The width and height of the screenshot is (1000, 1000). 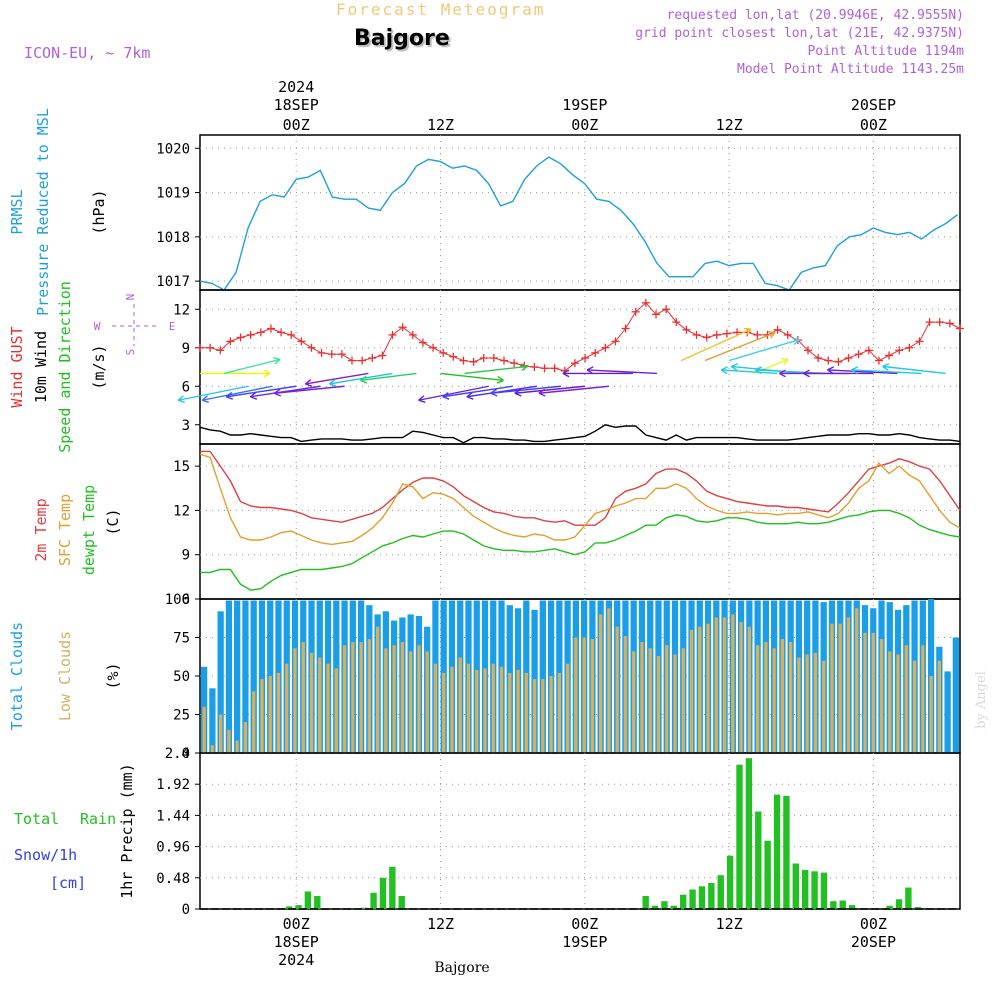 What do you see at coordinates (580, 337) in the screenshot?
I see `gust-line` at bounding box center [580, 337].